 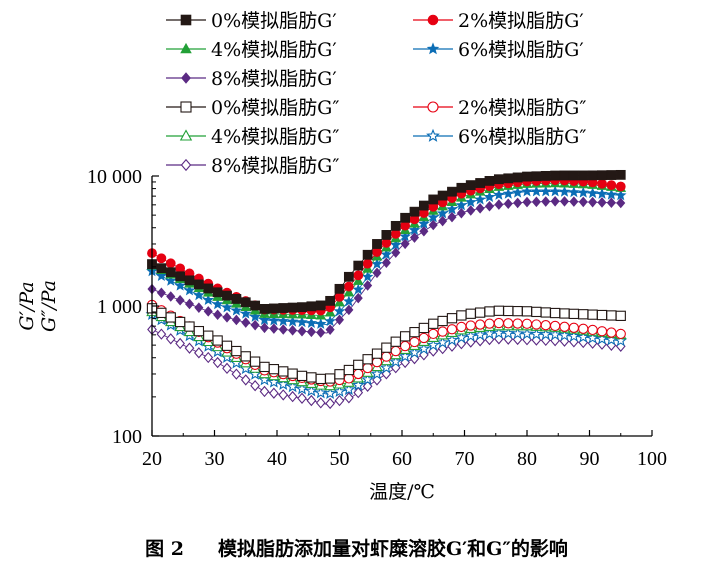 I want to click on figure-number: 图 2, so click(x=164, y=549).